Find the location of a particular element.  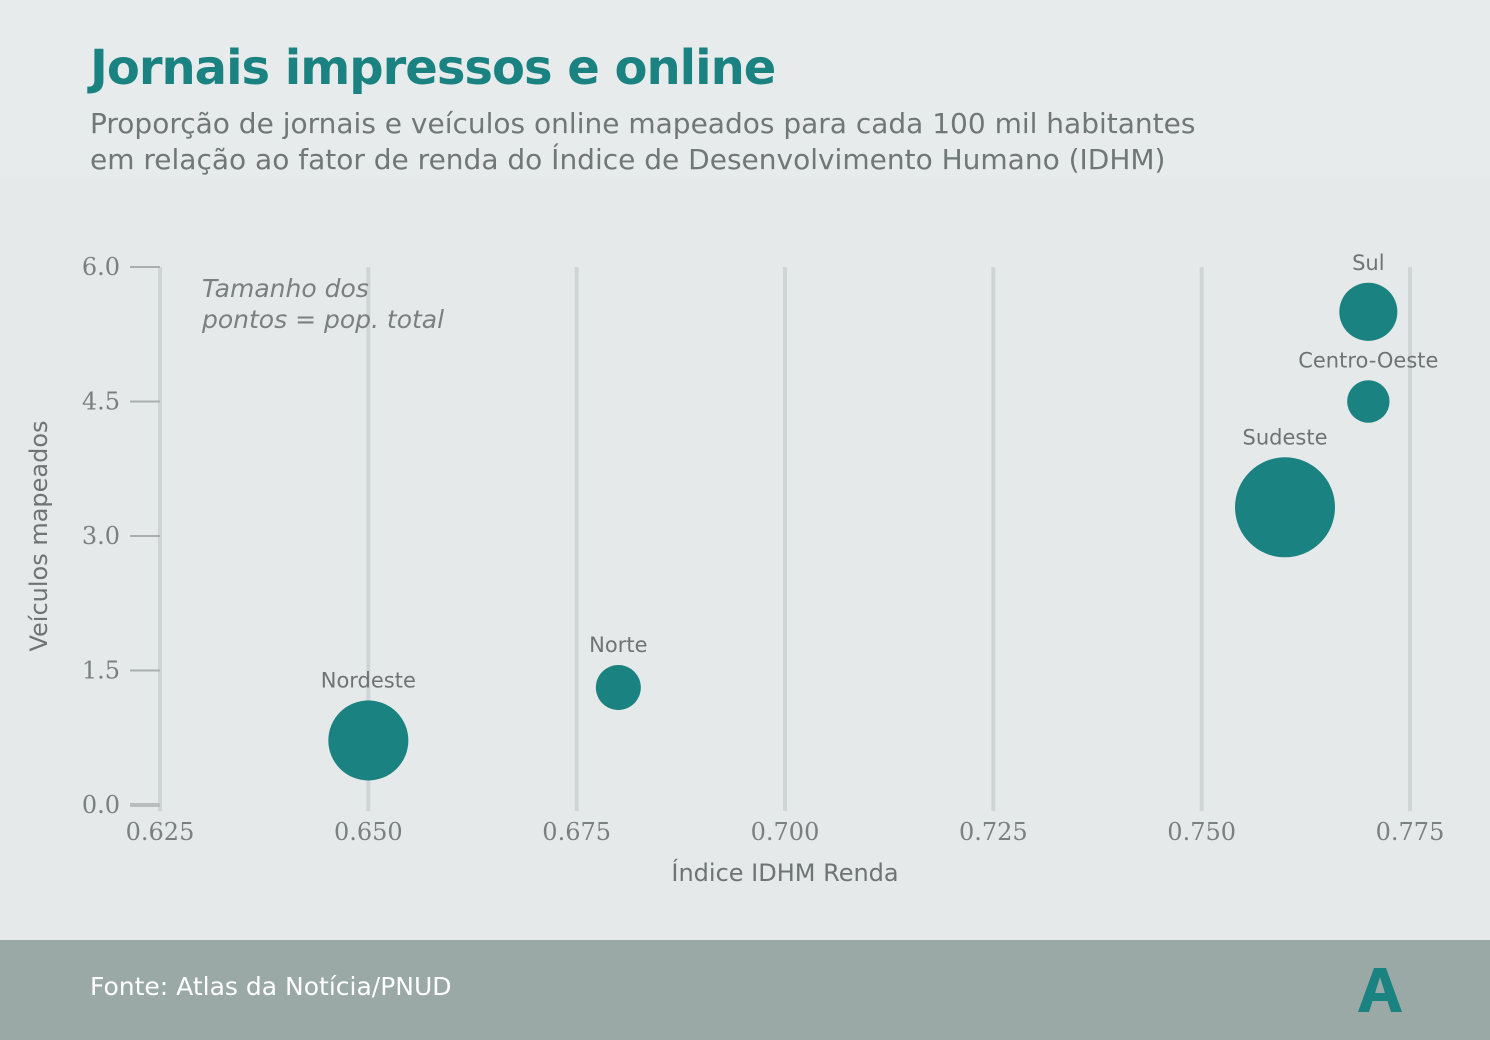

y-tick-label: 1.5 is located at coordinates (101, 671).